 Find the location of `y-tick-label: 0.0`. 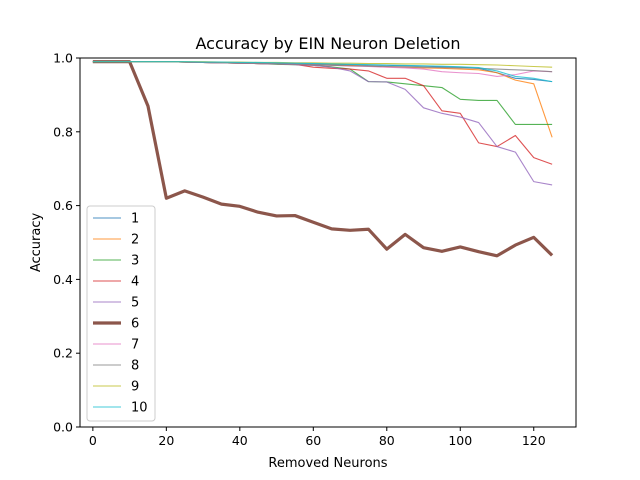

y-tick-label: 0.0 is located at coordinates (63, 427).